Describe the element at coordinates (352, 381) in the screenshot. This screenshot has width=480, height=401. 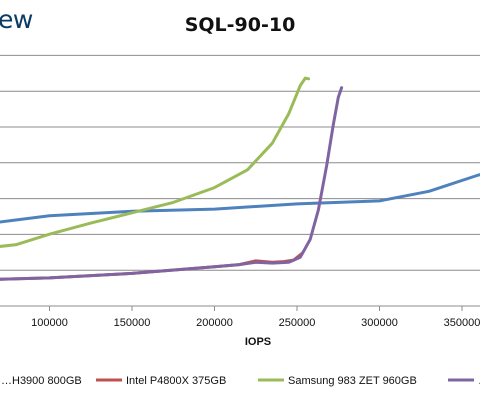
I see `legend-label-3: Samsung 983 ZET 960GB` at that location.